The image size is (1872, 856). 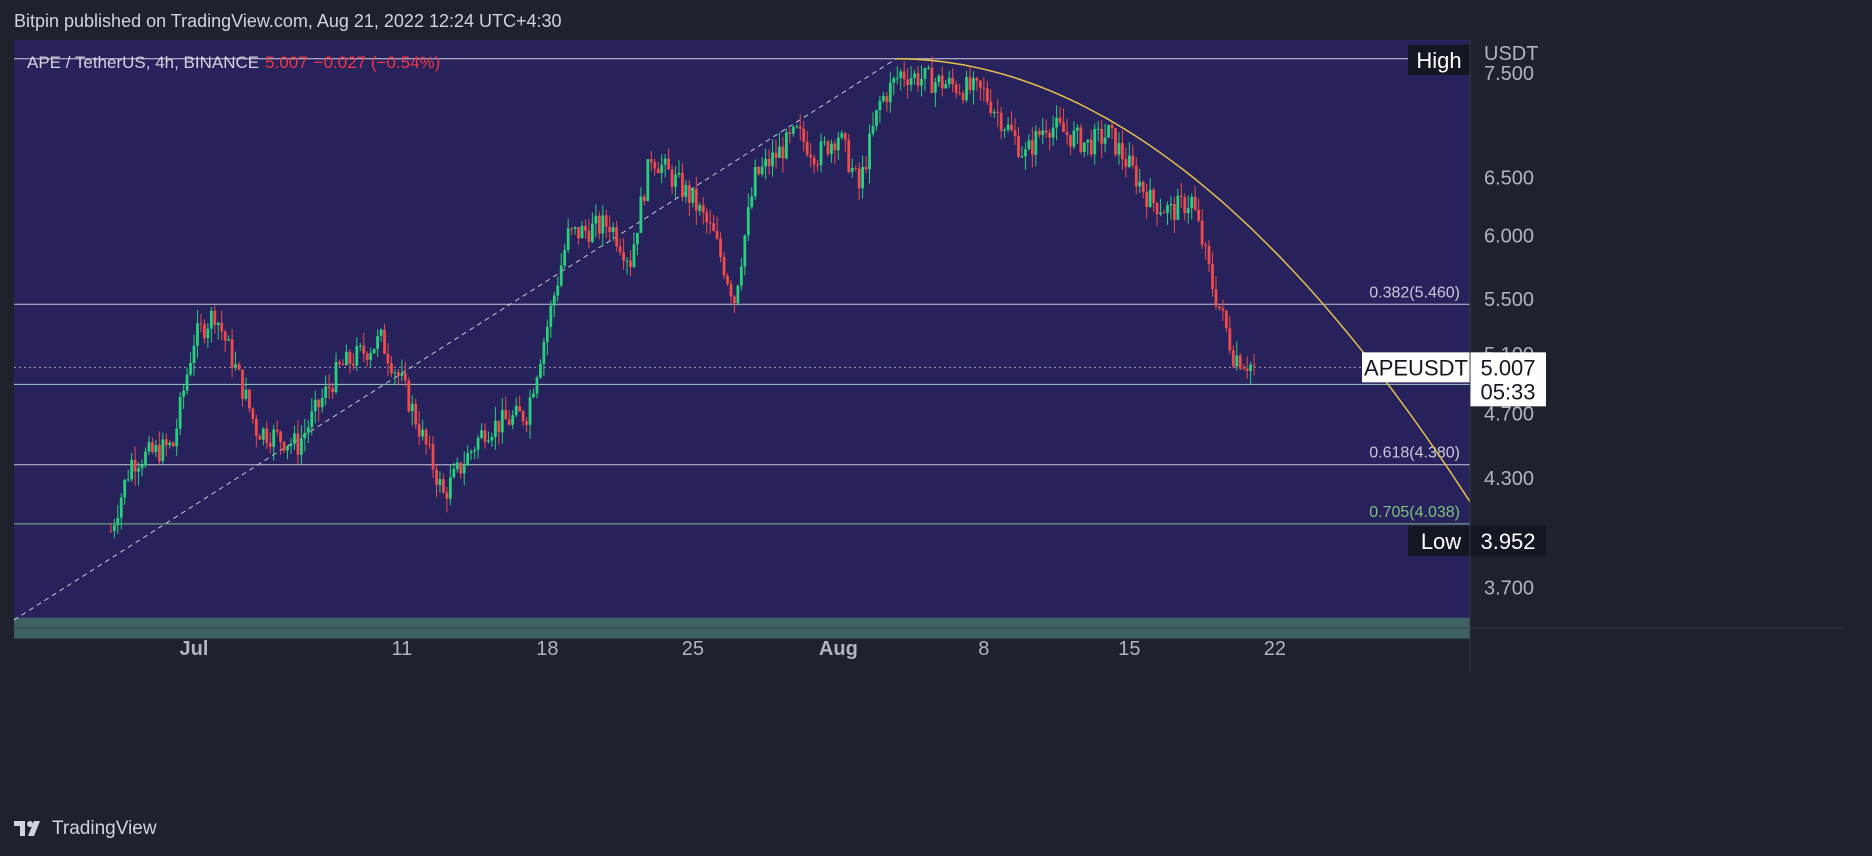 I want to click on y-tick-label: 4.700, so click(x=1509, y=414).